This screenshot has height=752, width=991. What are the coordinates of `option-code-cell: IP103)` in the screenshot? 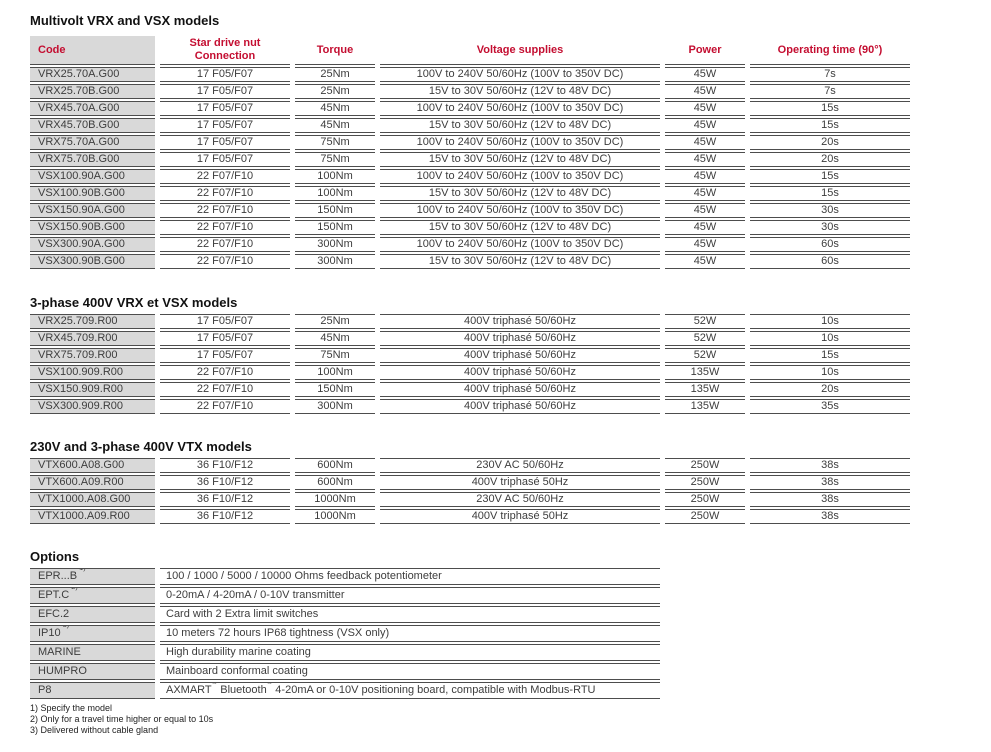 It's located at (92, 633).